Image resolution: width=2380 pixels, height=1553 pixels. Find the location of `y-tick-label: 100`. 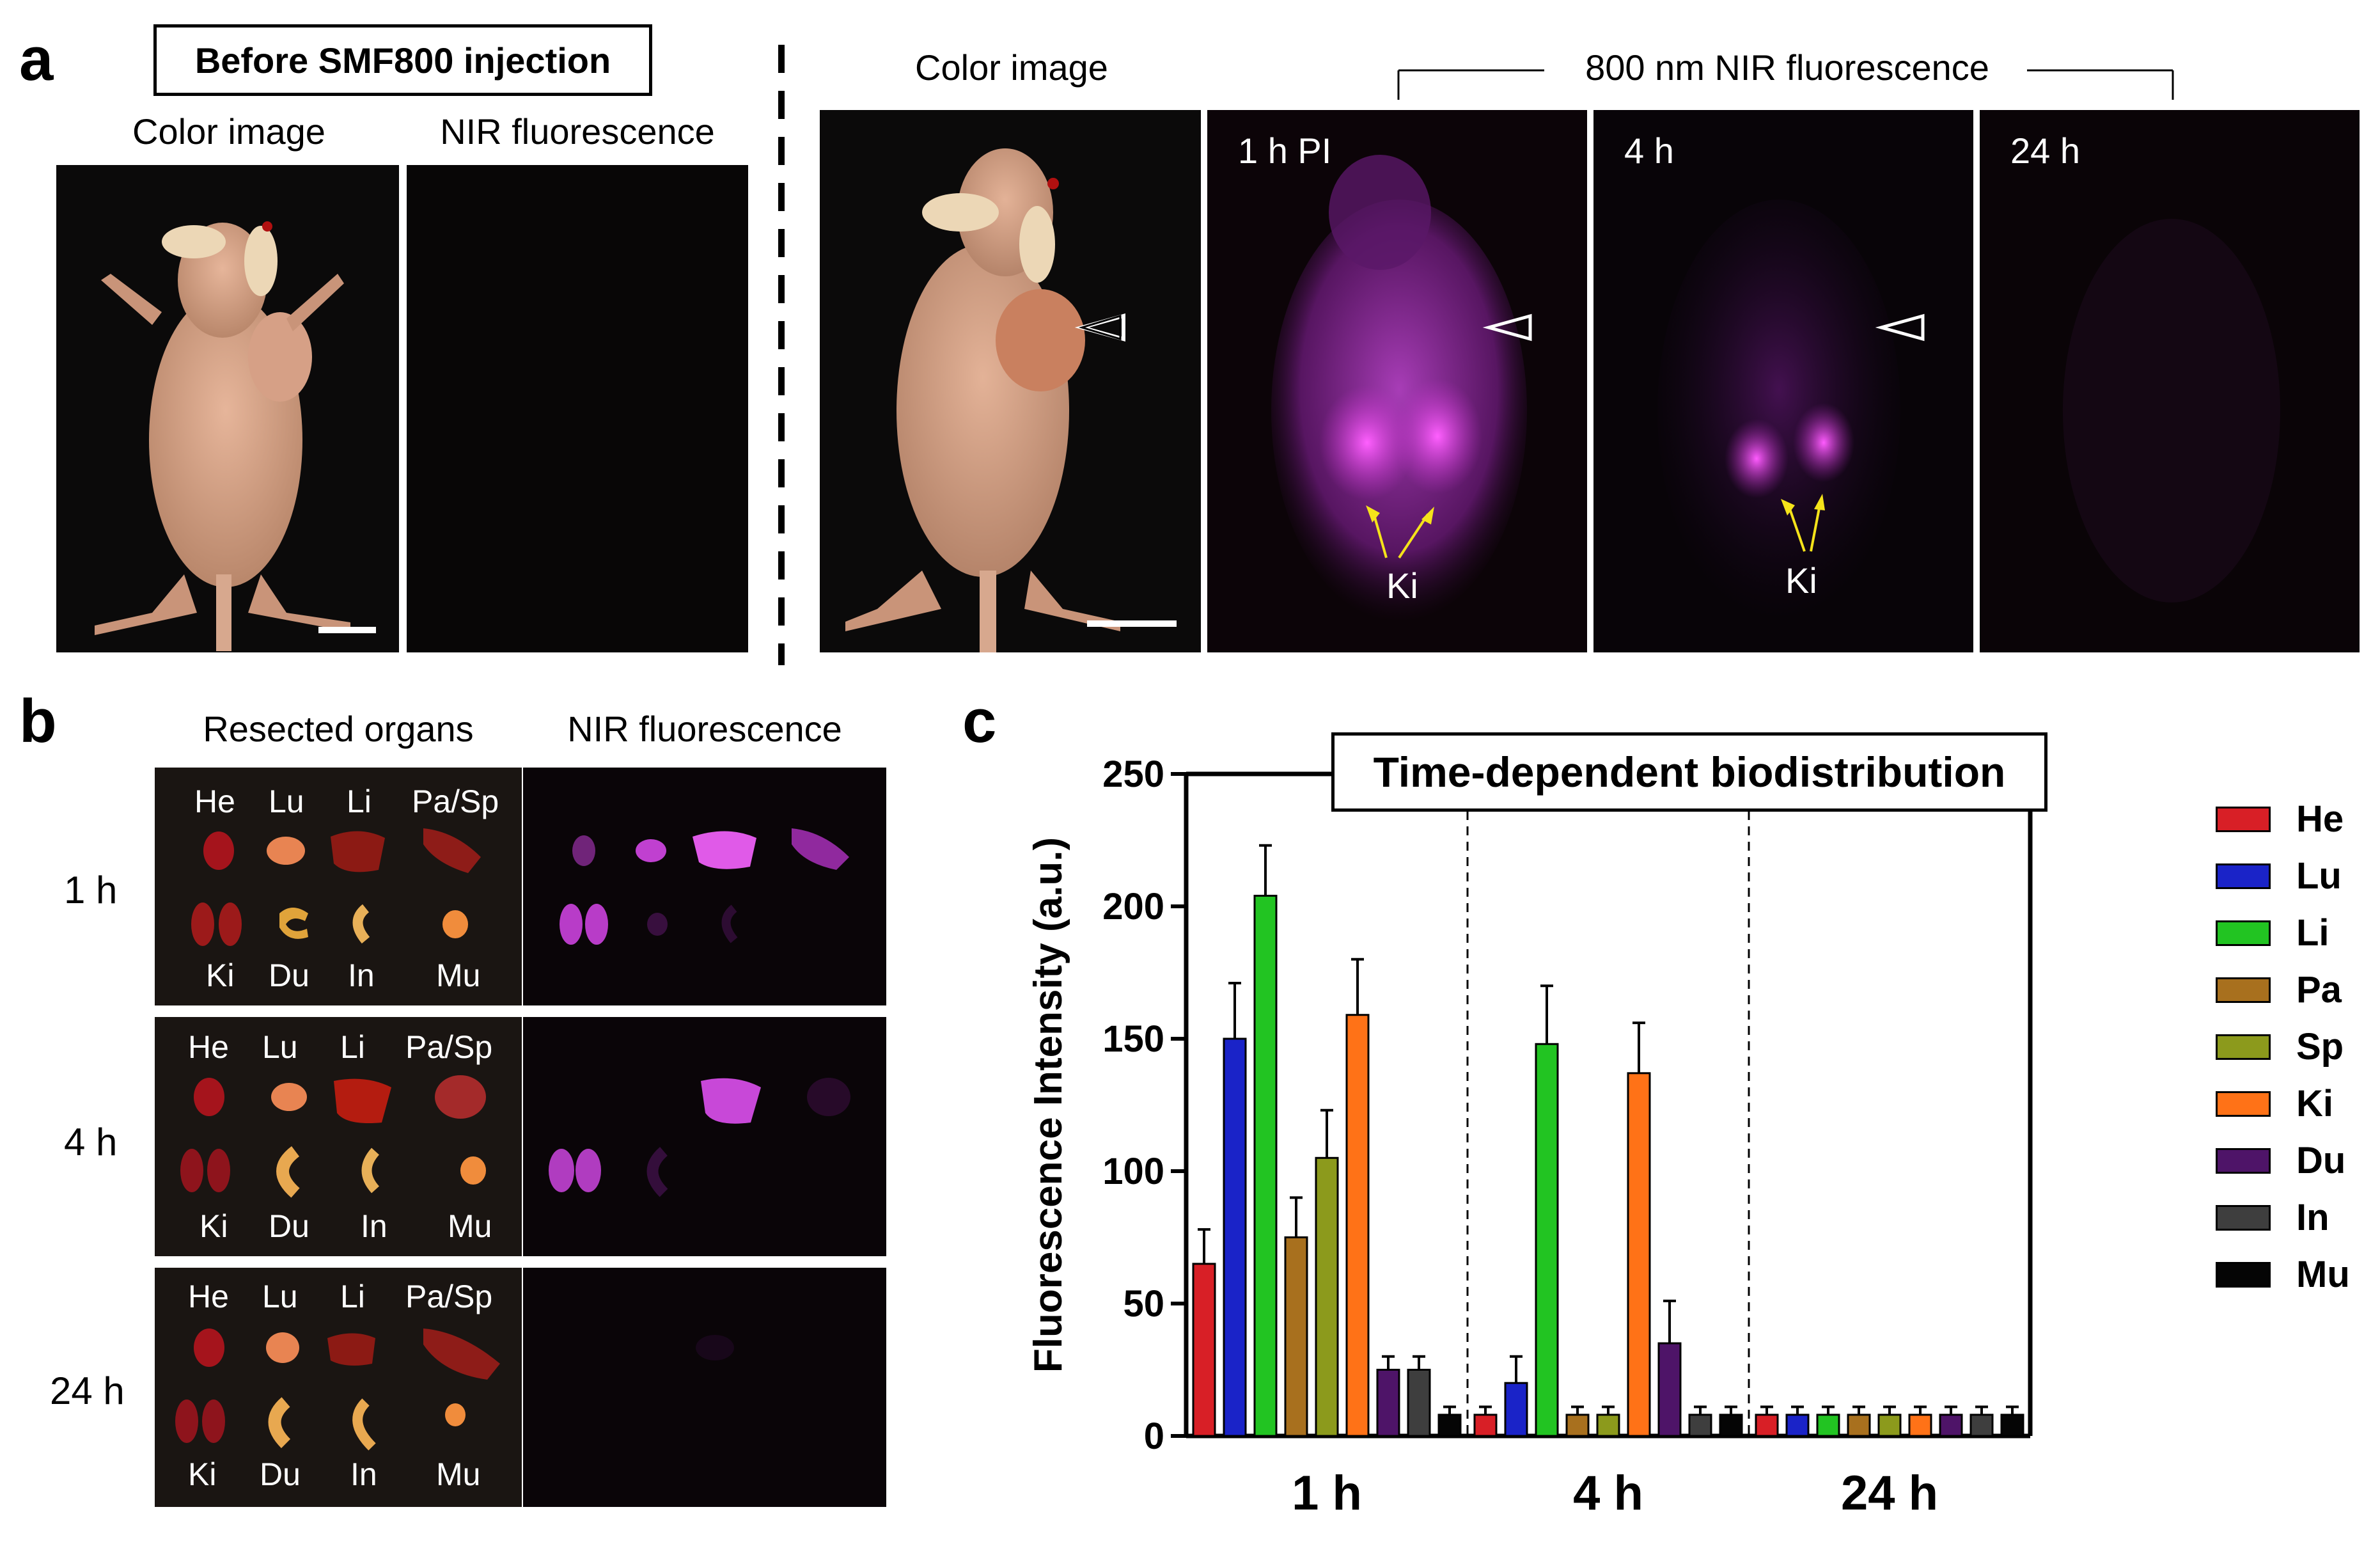

y-tick-label: 100 is located at coordinates (1133, 1171).